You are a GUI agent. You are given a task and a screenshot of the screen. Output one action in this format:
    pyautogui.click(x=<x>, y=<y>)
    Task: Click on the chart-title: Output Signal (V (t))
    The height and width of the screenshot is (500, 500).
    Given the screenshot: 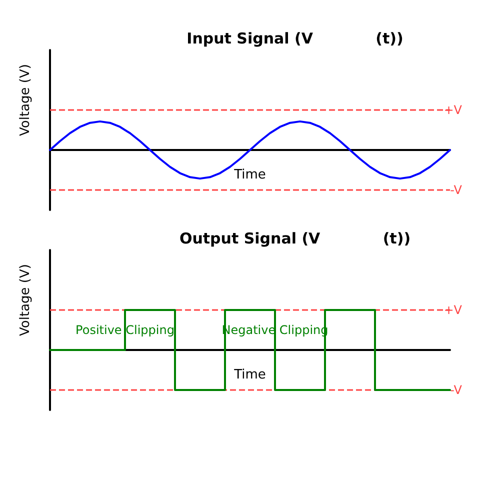 What is the action you would take?
    pyautogui.click(x=295, y=239)
    